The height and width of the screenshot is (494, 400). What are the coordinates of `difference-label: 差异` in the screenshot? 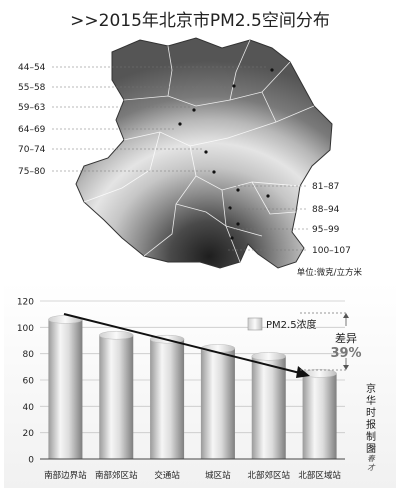 It's located at (346, 338).